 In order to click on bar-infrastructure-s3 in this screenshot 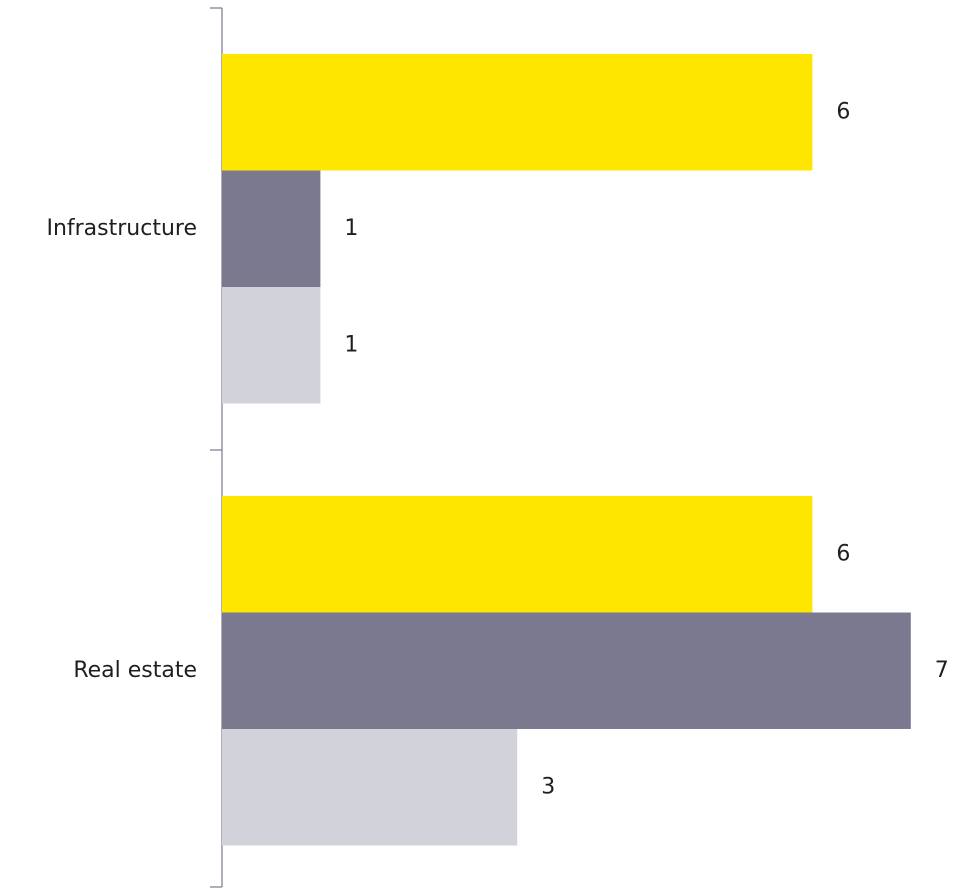, I will do `click(271, 345)`.